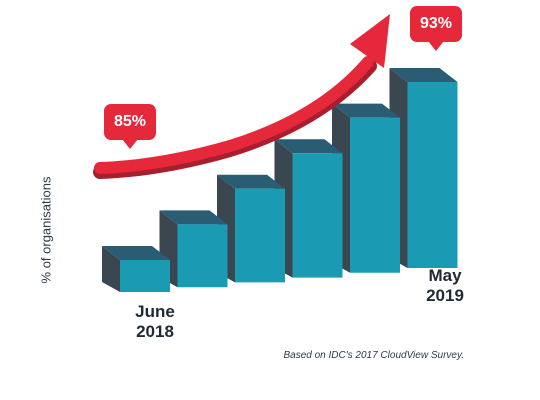  Describe the element at coordinates (436, 28) in the screenshot. I see `value-bubble-end: 93%` at that location.